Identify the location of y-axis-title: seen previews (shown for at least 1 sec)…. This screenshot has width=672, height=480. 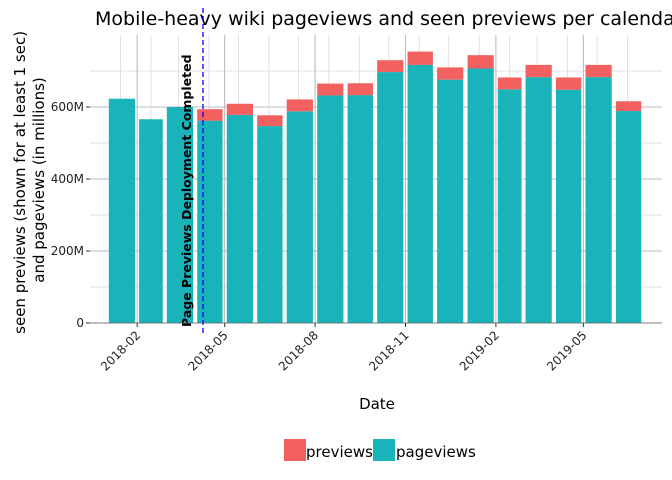
(29, 180).